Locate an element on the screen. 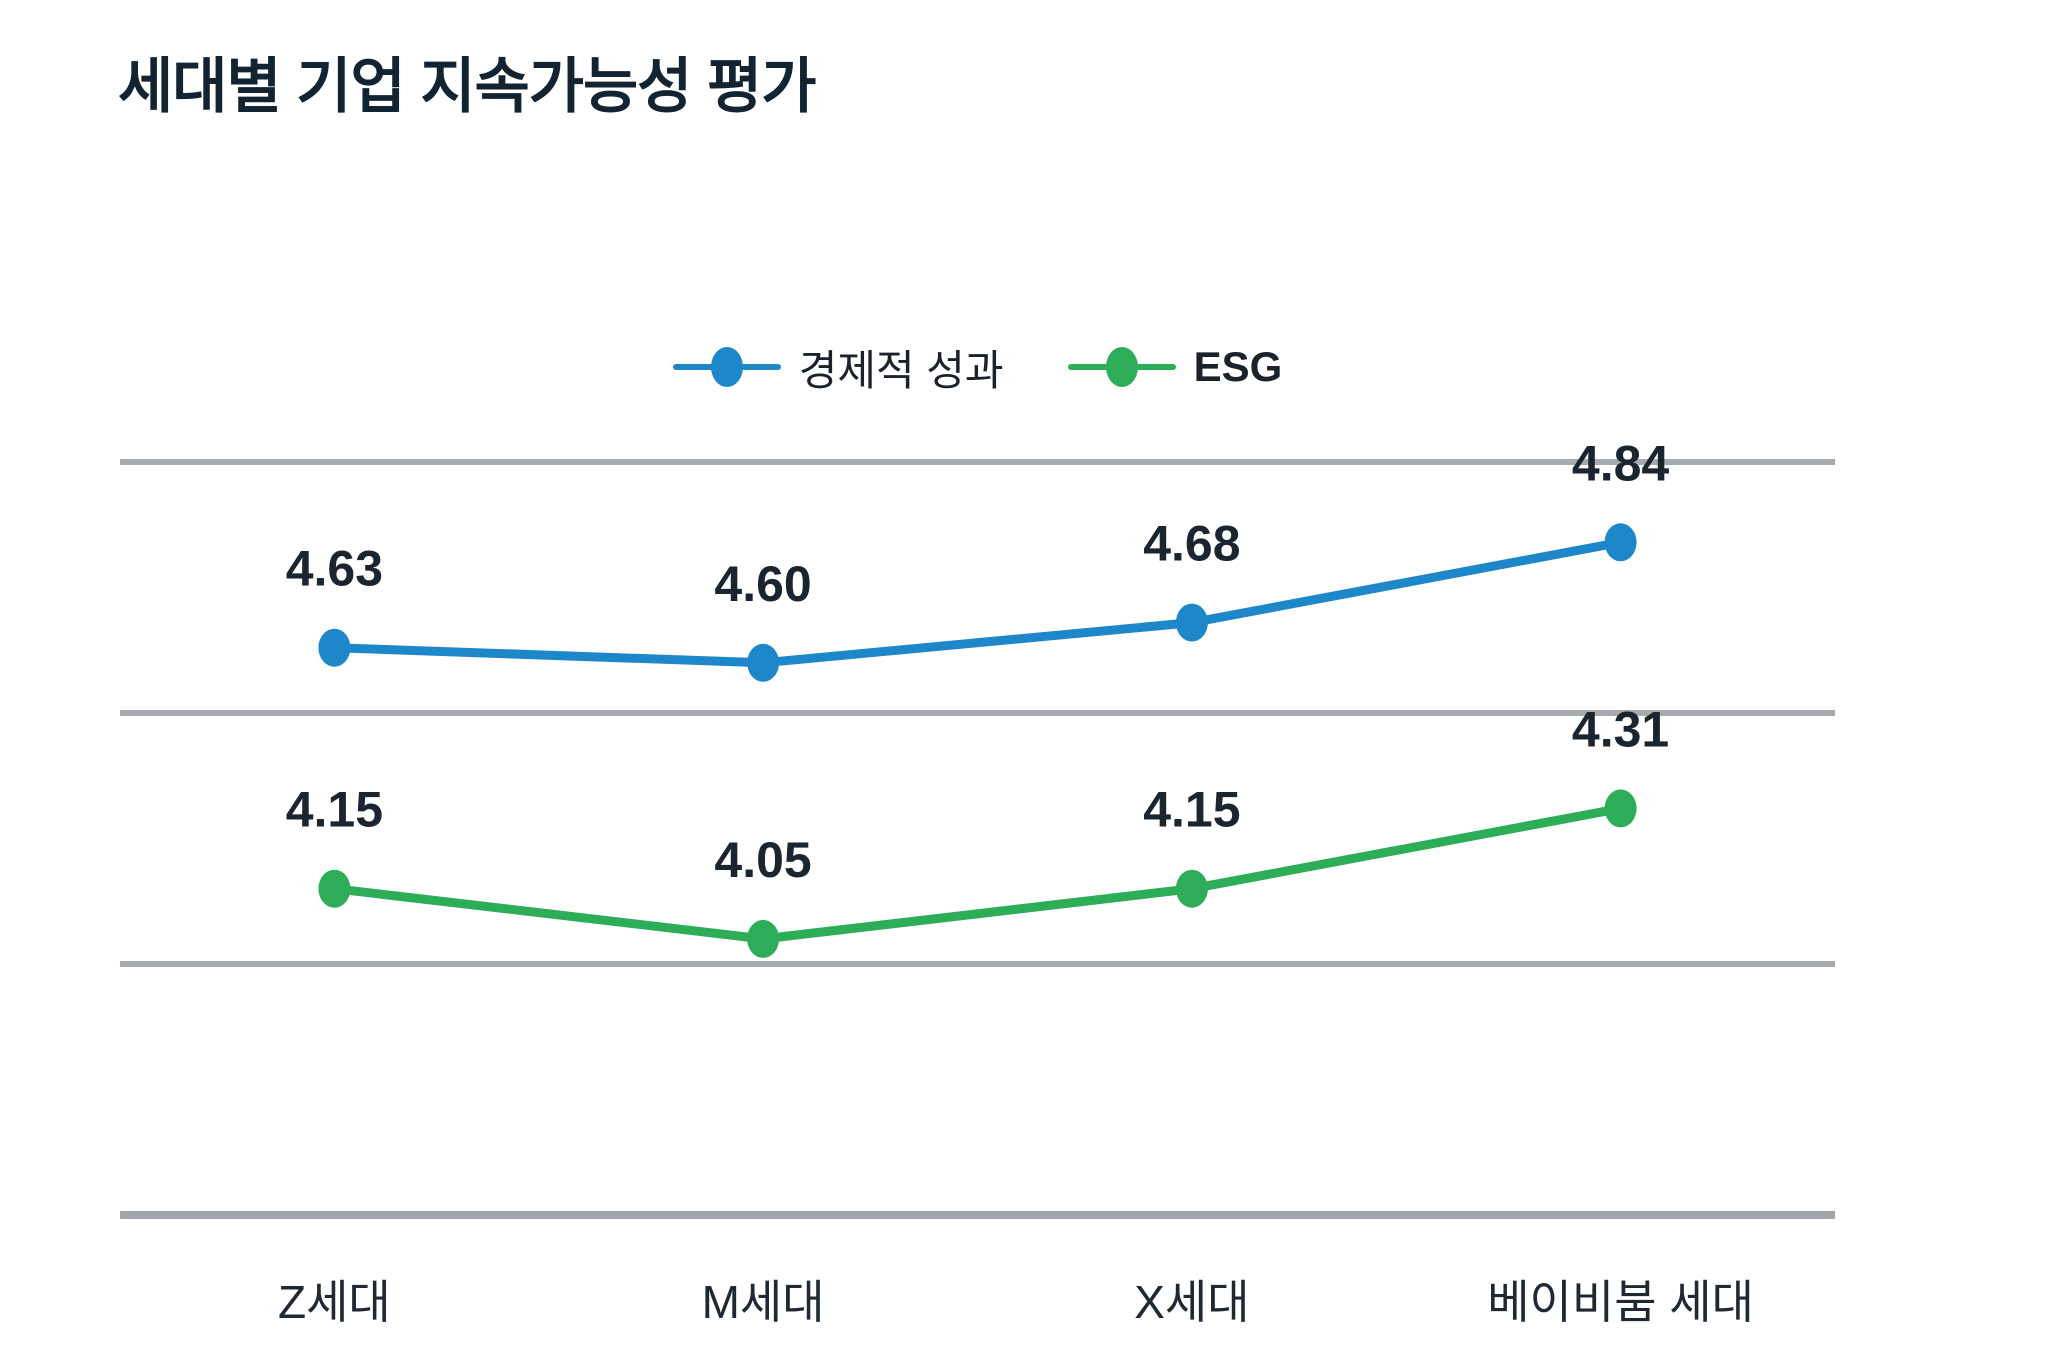 This screenshot has width=2048, height=1365. chart-title: 세대별 기업 지속가능성 평가 is located at coordinates (467, 86).